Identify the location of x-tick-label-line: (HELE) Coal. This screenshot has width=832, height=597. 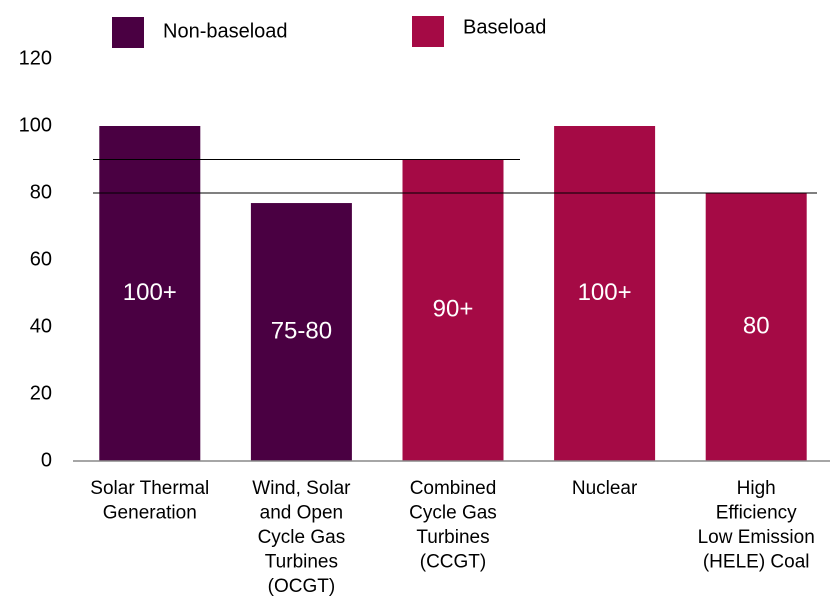
(756, 562).